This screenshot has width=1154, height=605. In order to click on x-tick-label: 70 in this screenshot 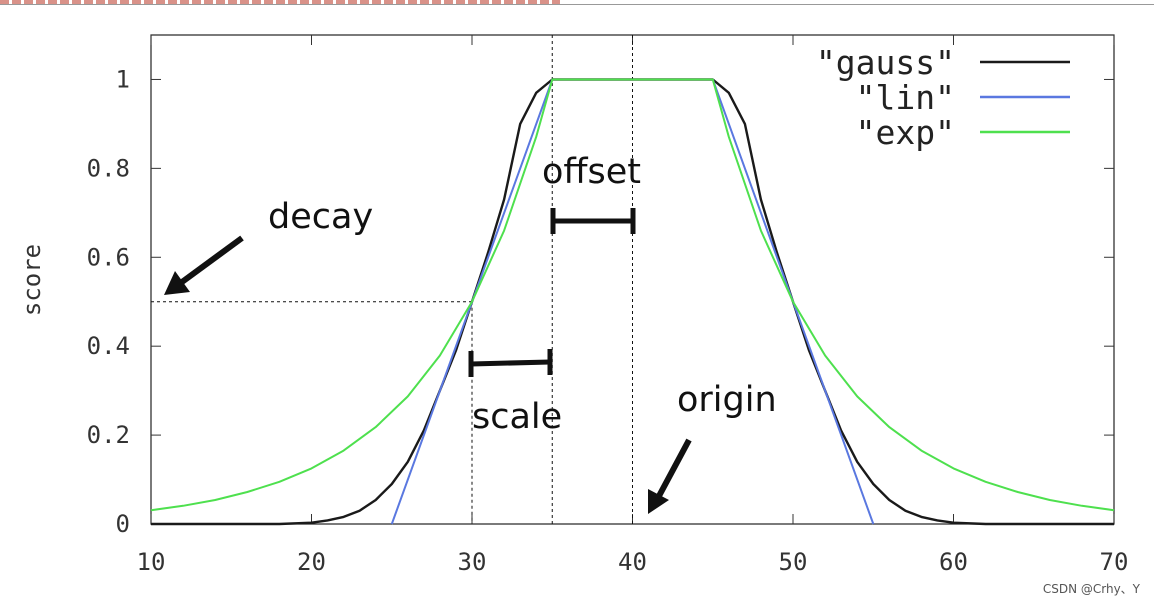, I will do `click(1114, 562)`.